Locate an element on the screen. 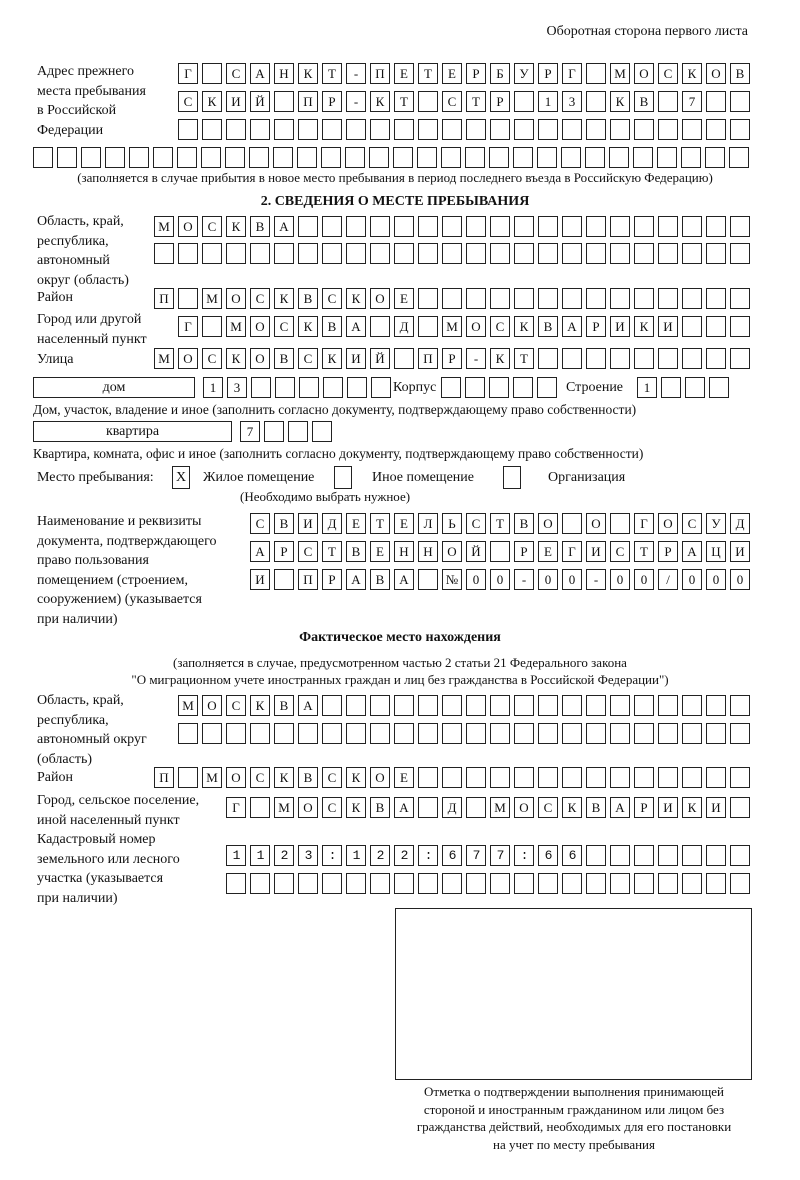  letter-cell: И is located at coordinates (596, 551).